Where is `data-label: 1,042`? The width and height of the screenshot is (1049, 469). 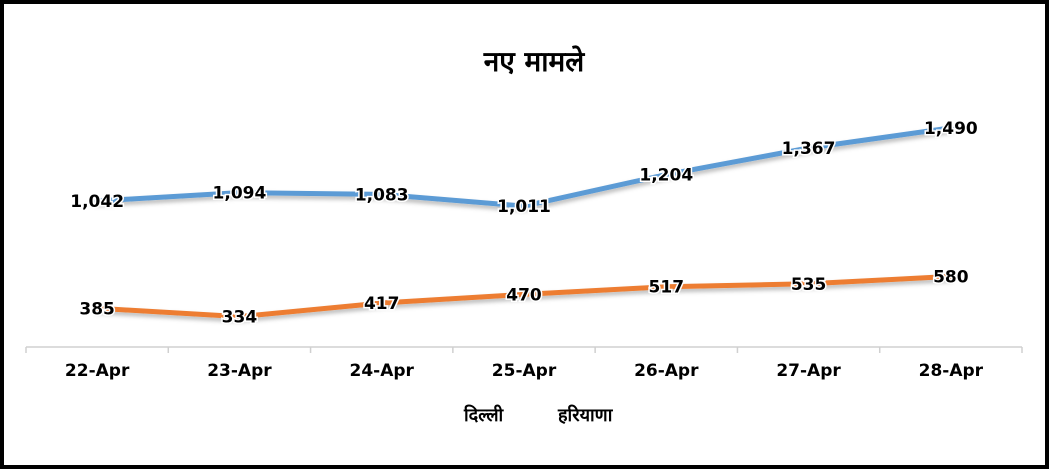
data-label: 1,042 is located at coordinates (97, 202).